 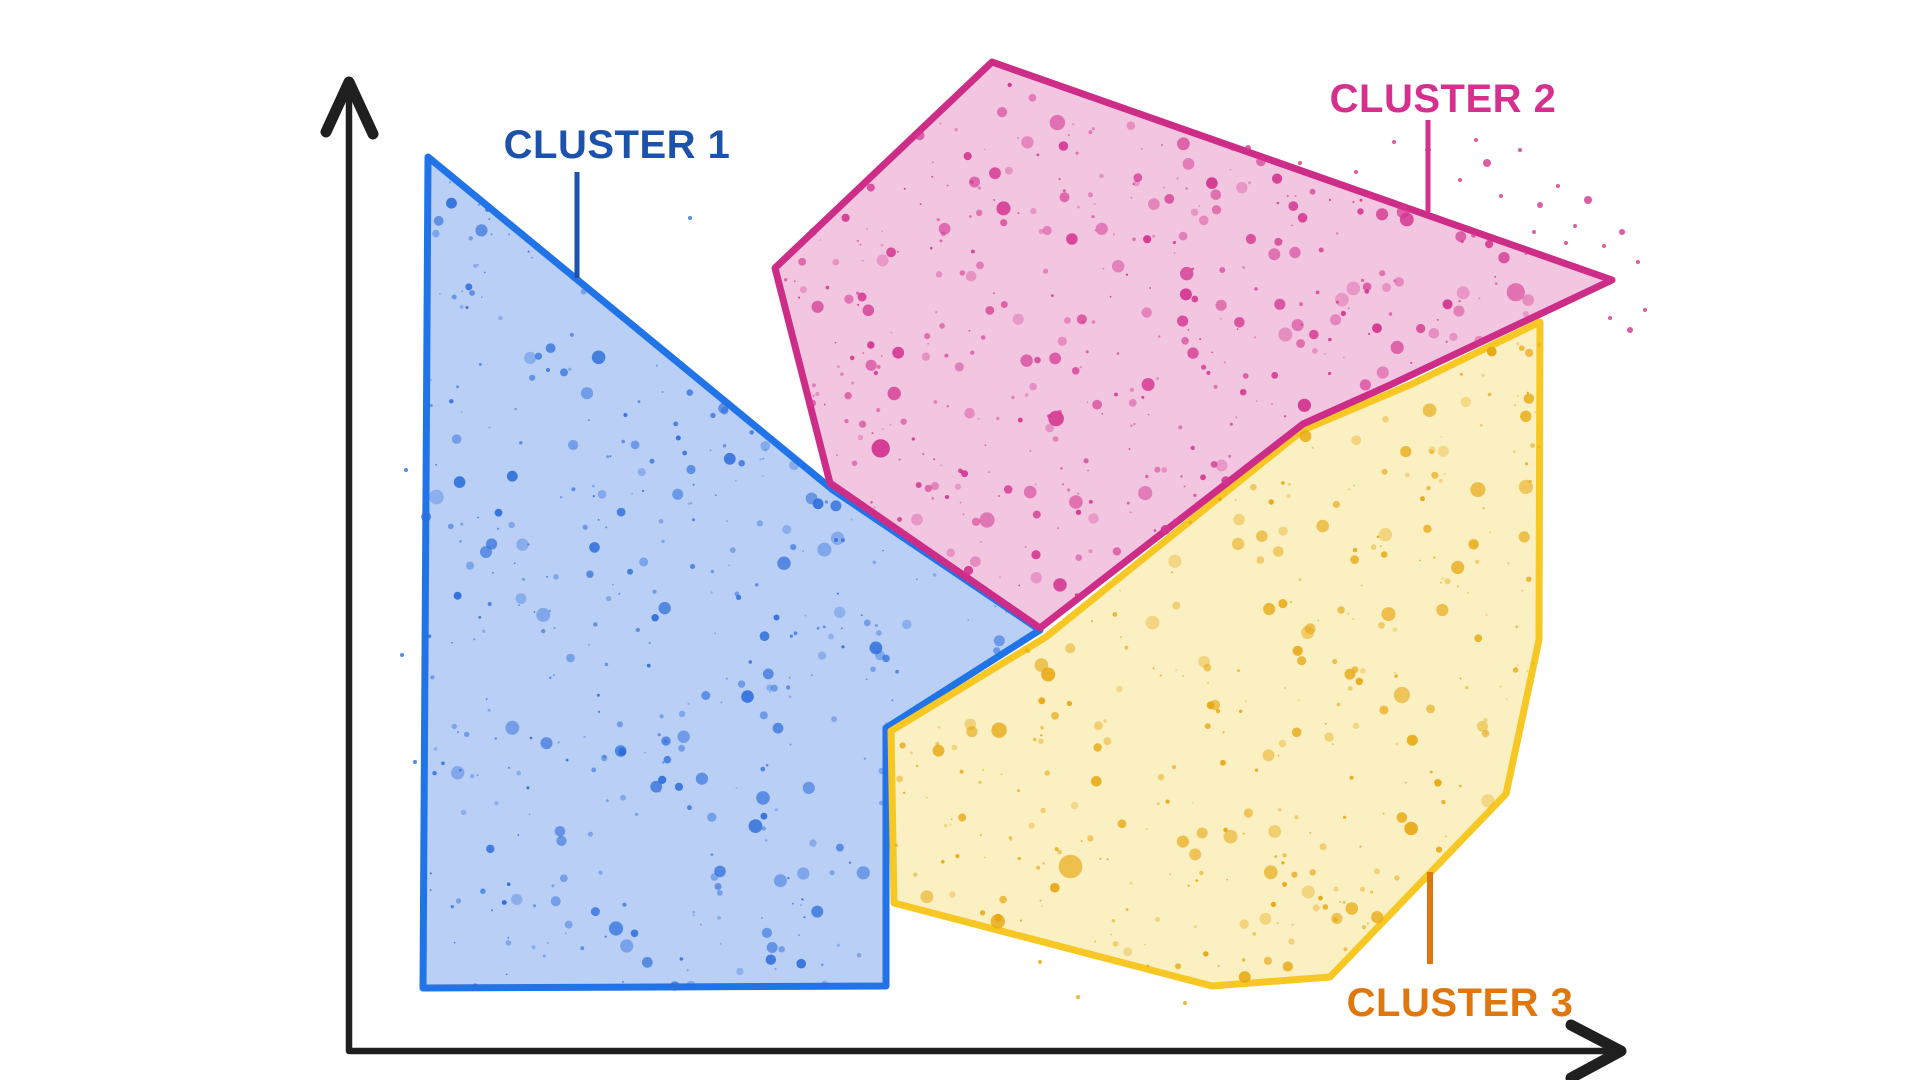 What do you see at coordinates (1588, 200) in the screenshot?
I see `cluster-2-stray-dot` at bounding box center [1588, 200].